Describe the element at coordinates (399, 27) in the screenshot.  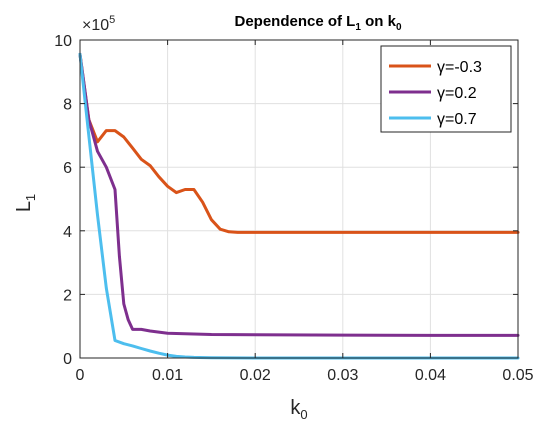
I see `chart-title-sub2: 0` at that location.